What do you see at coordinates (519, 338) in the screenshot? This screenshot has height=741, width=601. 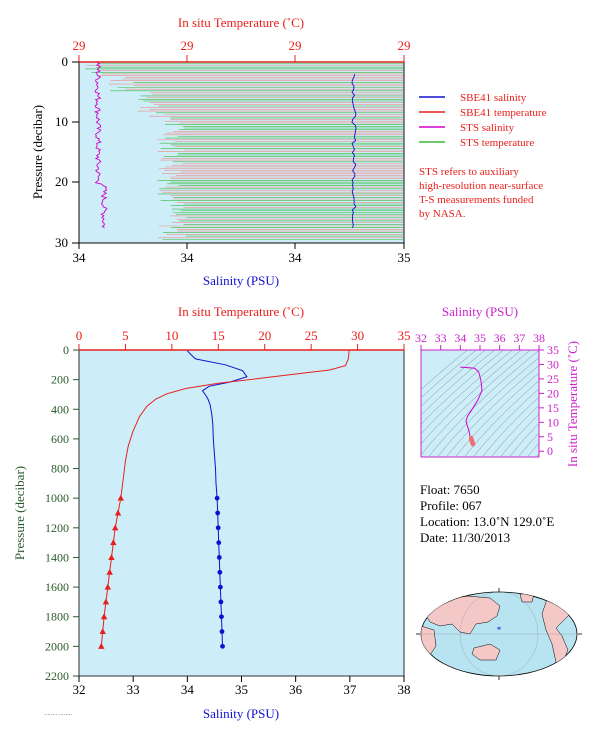 I see `inset-salinity-tick-label: 37` at bounding box center [519, 338].